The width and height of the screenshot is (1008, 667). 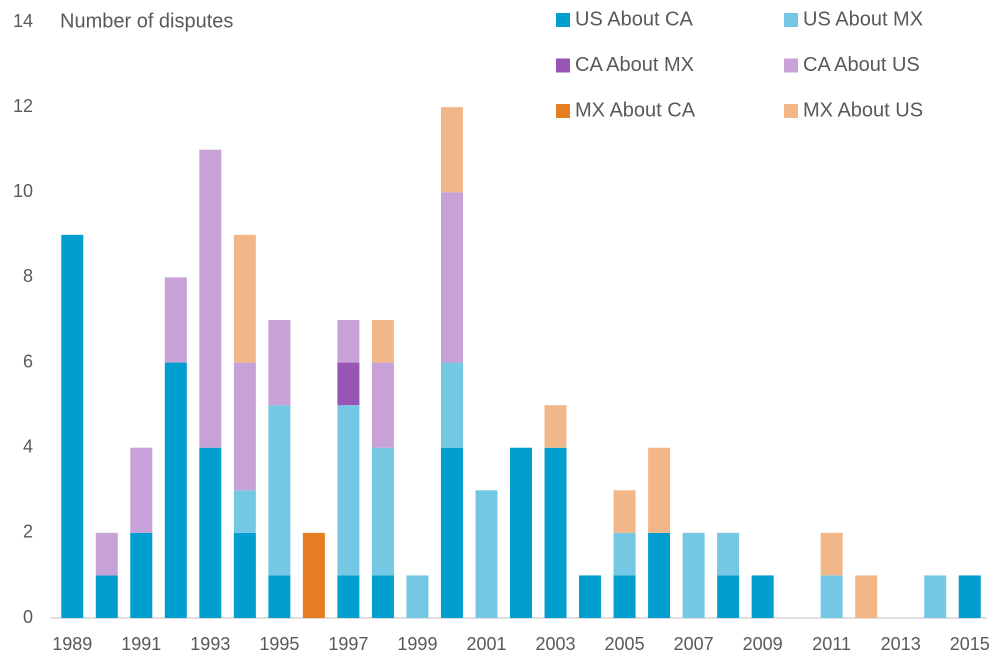 I want to click on x-tick-label: 2009, so click(x=763, y=644).